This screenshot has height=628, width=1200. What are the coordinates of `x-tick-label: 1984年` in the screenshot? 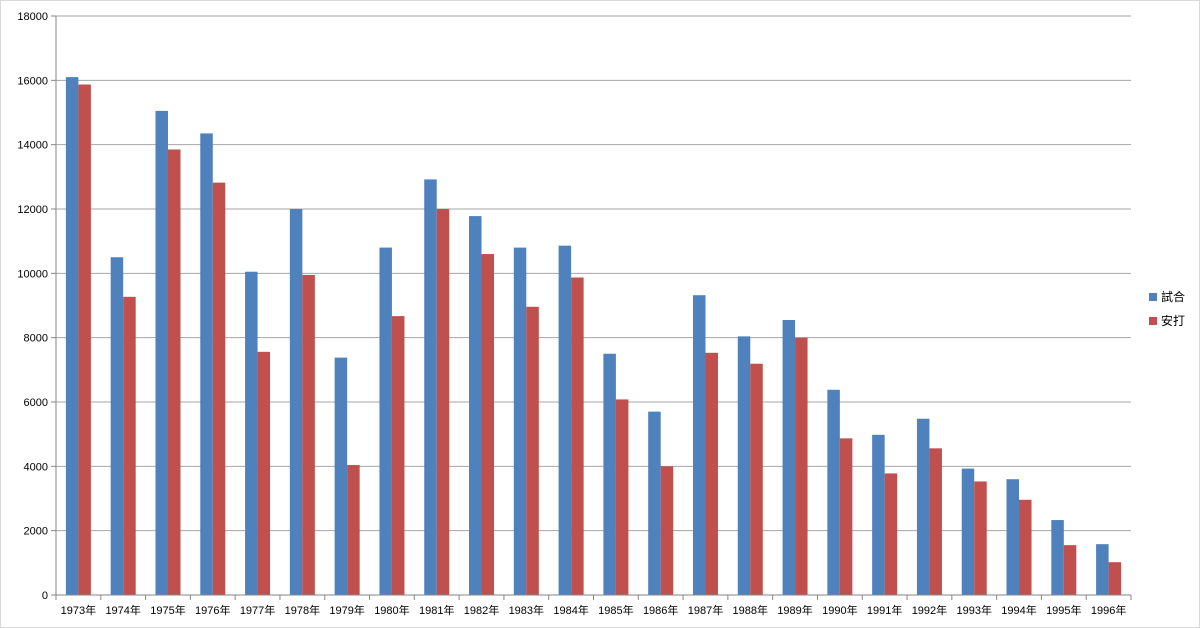 It's located at (570, 610).